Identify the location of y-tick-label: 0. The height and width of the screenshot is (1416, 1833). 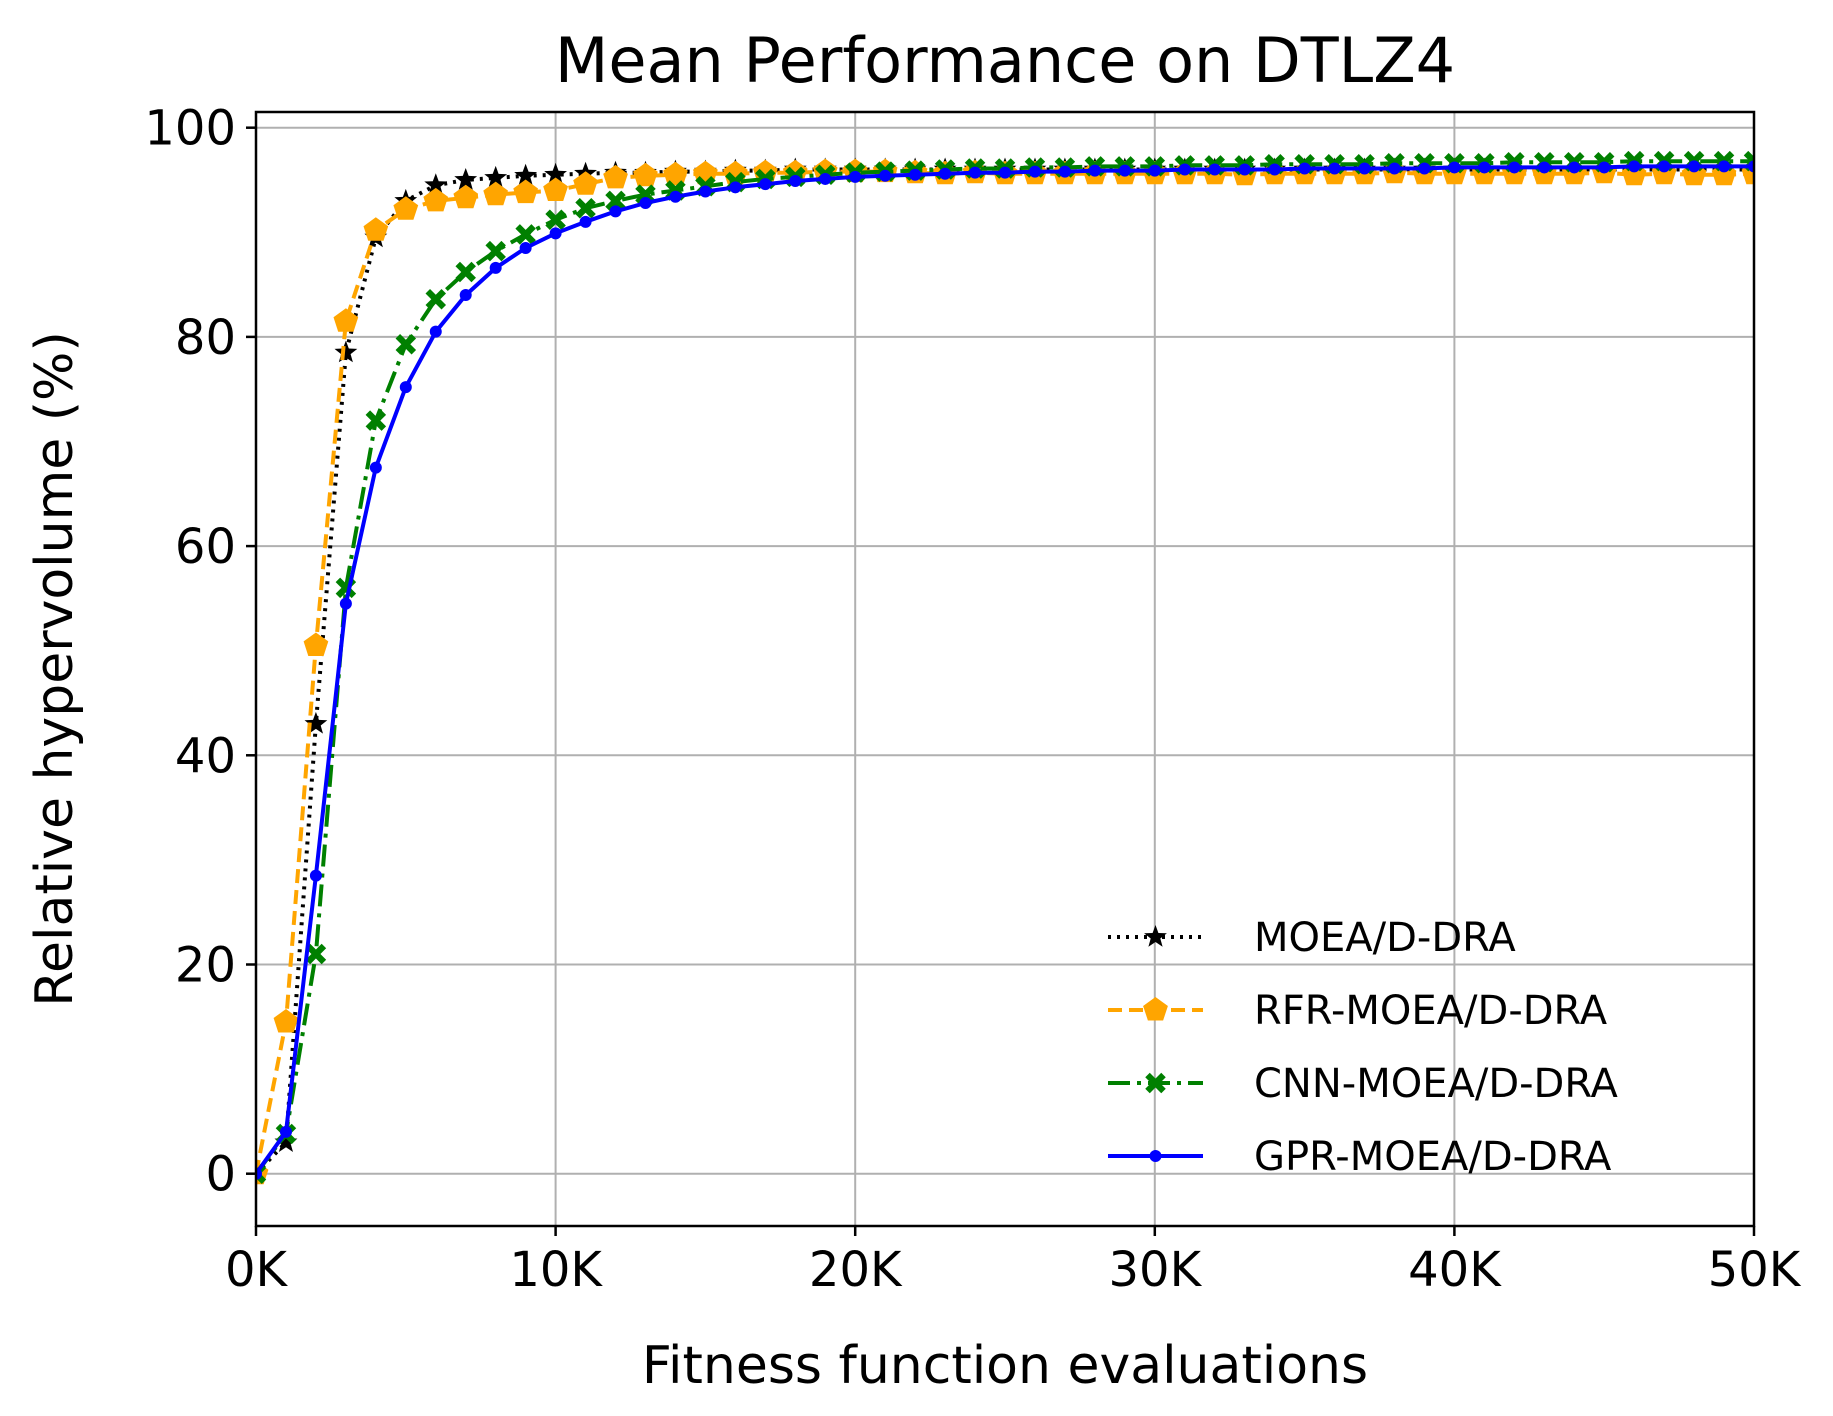
(220, 1175).